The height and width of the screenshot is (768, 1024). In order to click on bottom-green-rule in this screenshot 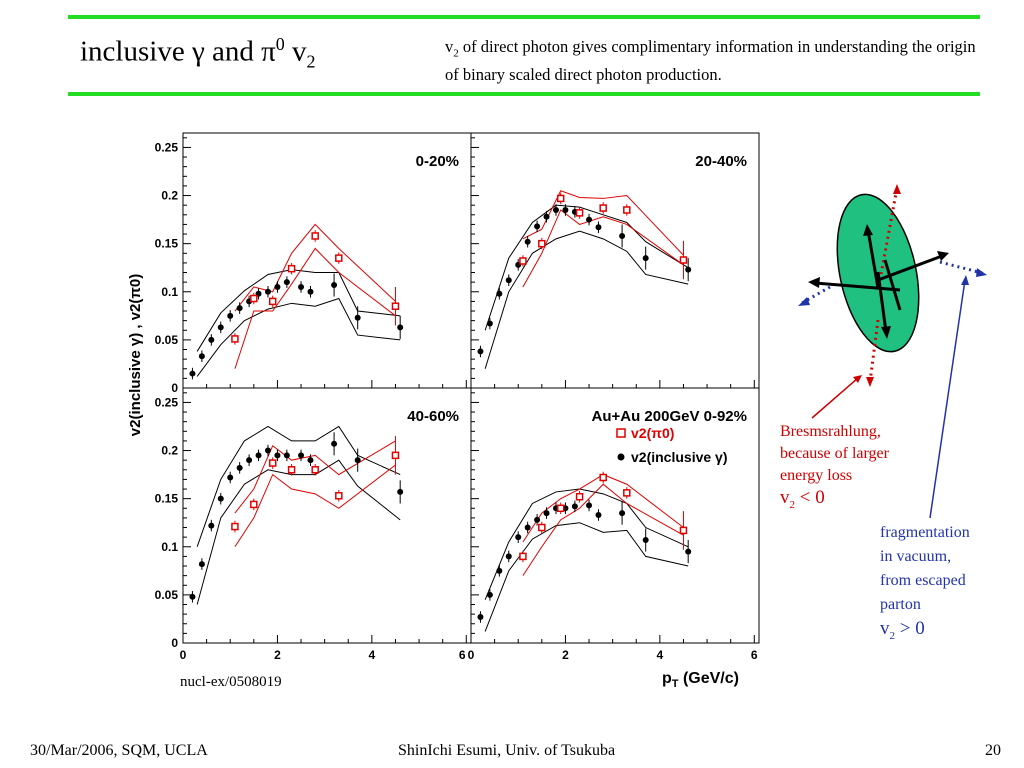, I will do `click(524, 94)`.